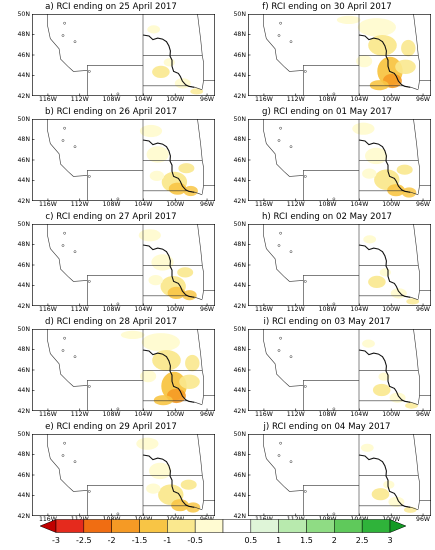 This screenshot has width=435, height=550. What do you see at coordinates (195, 540) in the screenshot?
I see `colorbar-tick-label: -0.5` at bounding box center [195, 540].